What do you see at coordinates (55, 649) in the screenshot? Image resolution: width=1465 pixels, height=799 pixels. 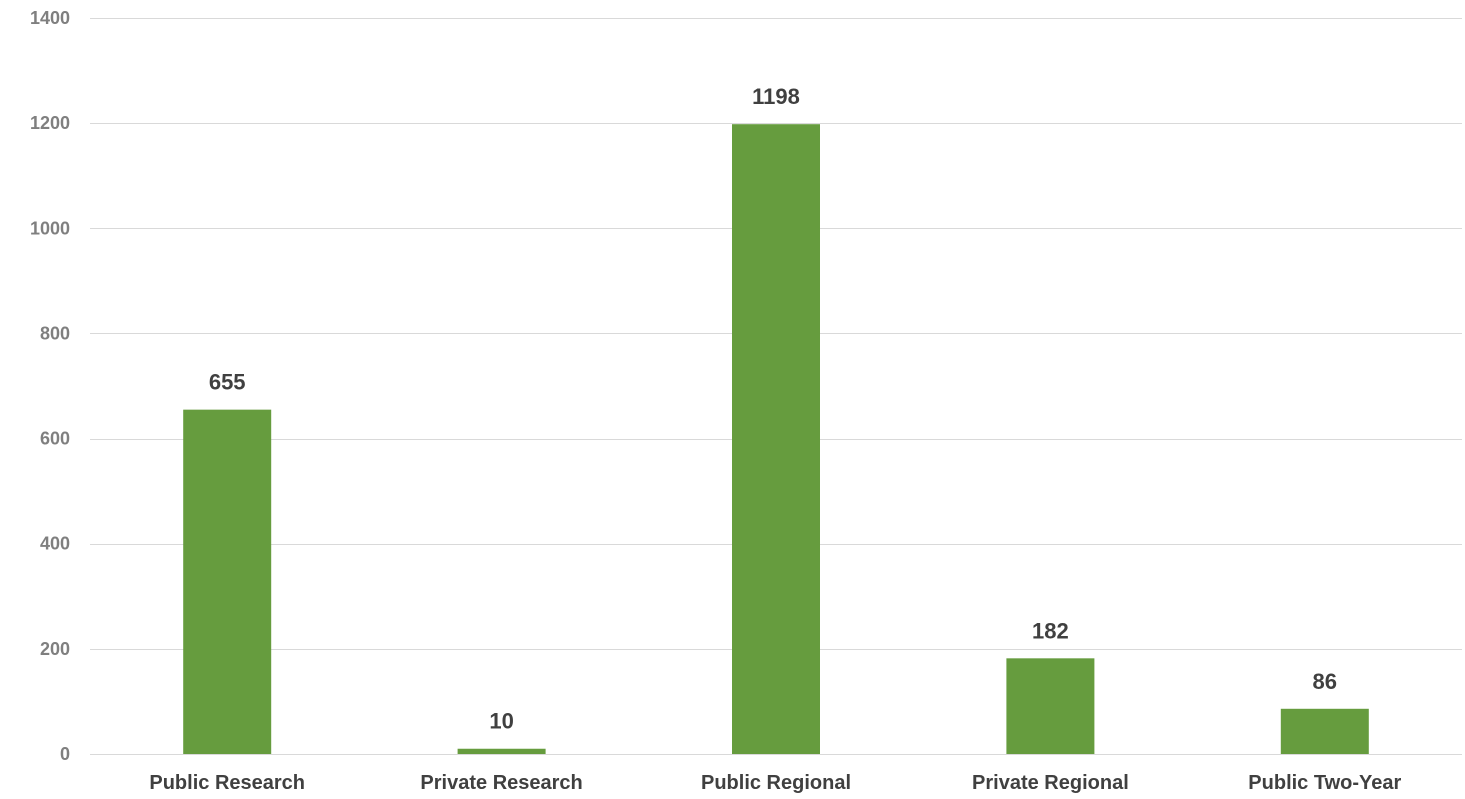 I see `y-tick-label: 200` at bounding box center [55, 649].